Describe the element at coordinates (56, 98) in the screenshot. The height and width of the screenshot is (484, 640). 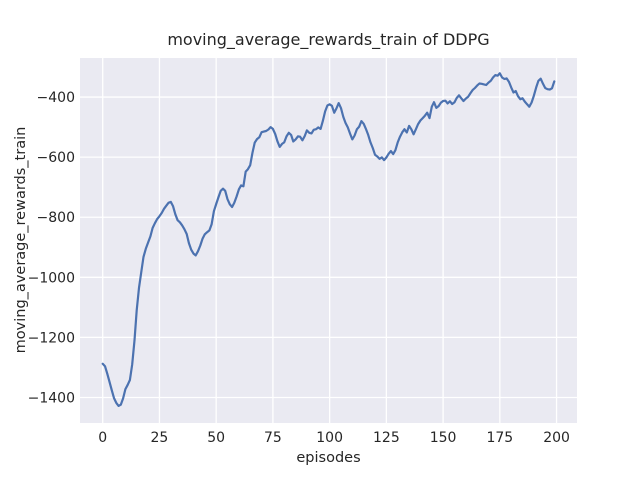
I see `y-tick-label: −400` at that location.